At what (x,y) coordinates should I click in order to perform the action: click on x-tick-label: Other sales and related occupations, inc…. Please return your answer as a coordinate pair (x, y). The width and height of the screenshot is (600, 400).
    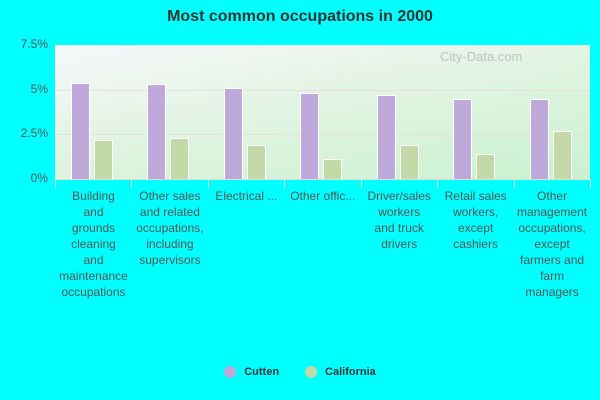
    Looking at the image, I should click on (170, 228).